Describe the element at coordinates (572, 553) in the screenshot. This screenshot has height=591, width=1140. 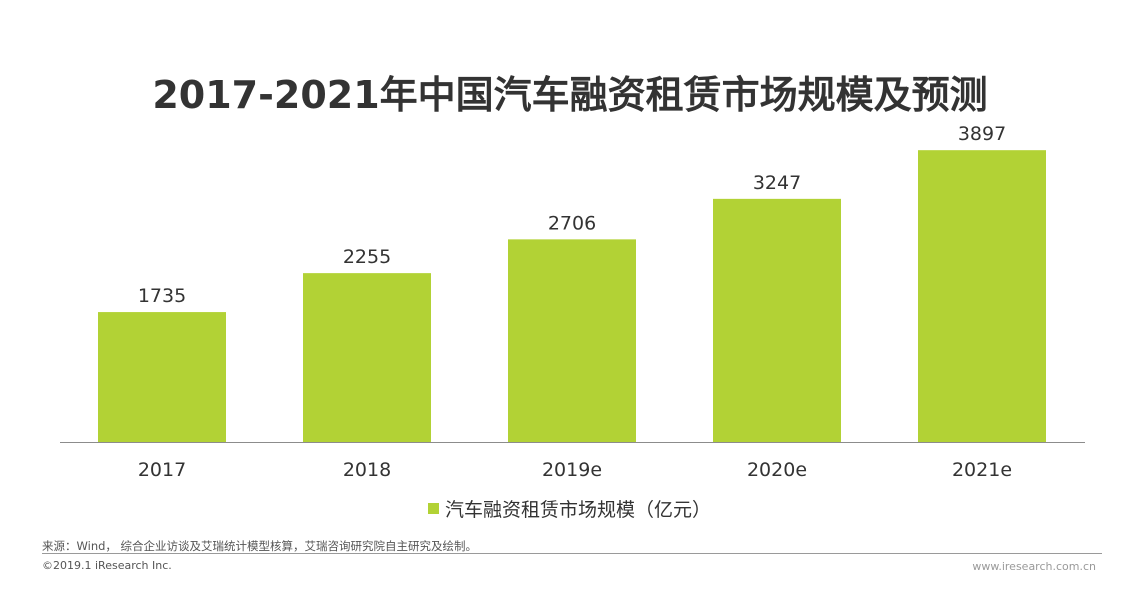
I see `footer-divider` at that location.